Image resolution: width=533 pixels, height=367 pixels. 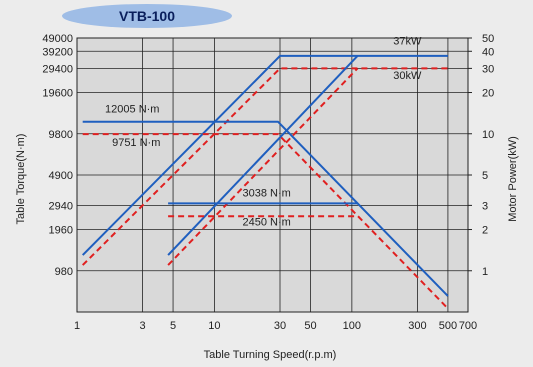 I want to click on annotation-label: 30kW, so click(x=407, y=76).